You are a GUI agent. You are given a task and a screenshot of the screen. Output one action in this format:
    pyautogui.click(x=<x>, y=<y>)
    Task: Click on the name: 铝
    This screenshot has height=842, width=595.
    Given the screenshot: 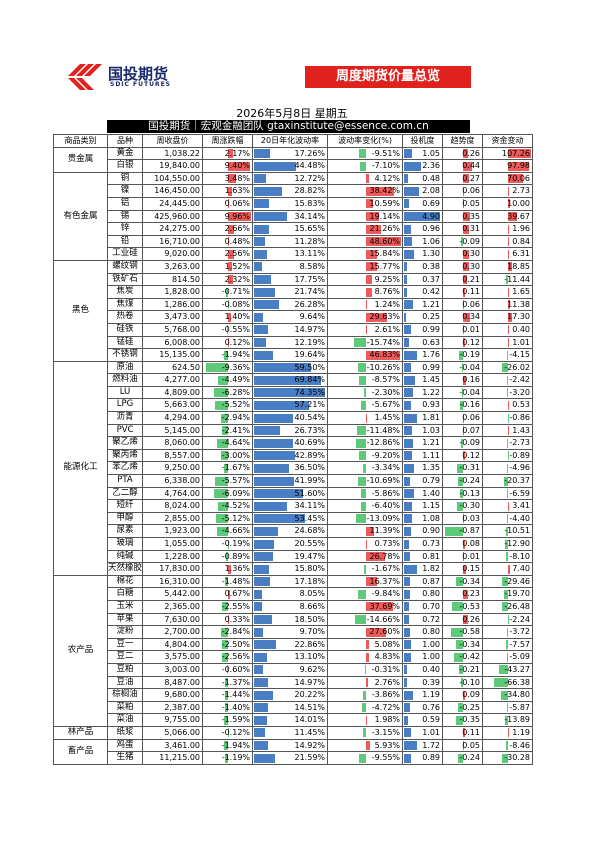 What is the action you would take?
    pyautogui.click(x=125, y=203)
    